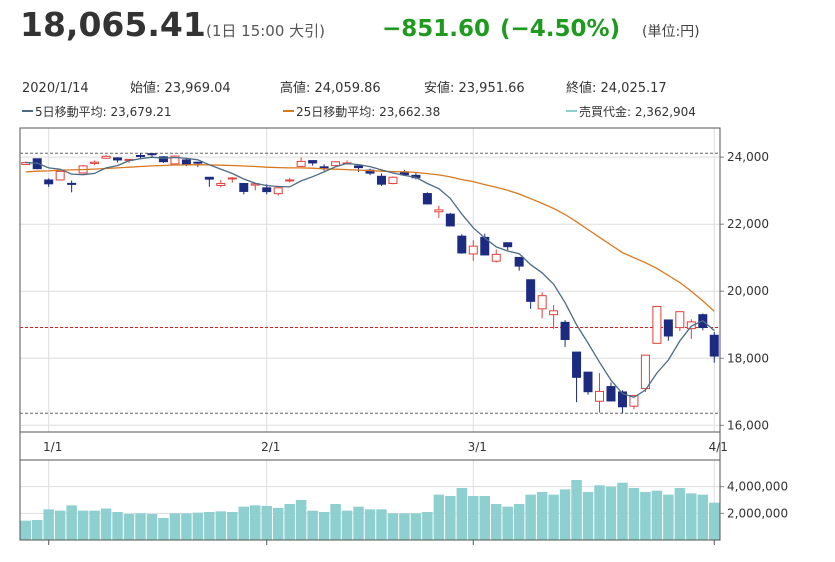  I want to click on y-tick-label: 24,000, so click(748, 157).